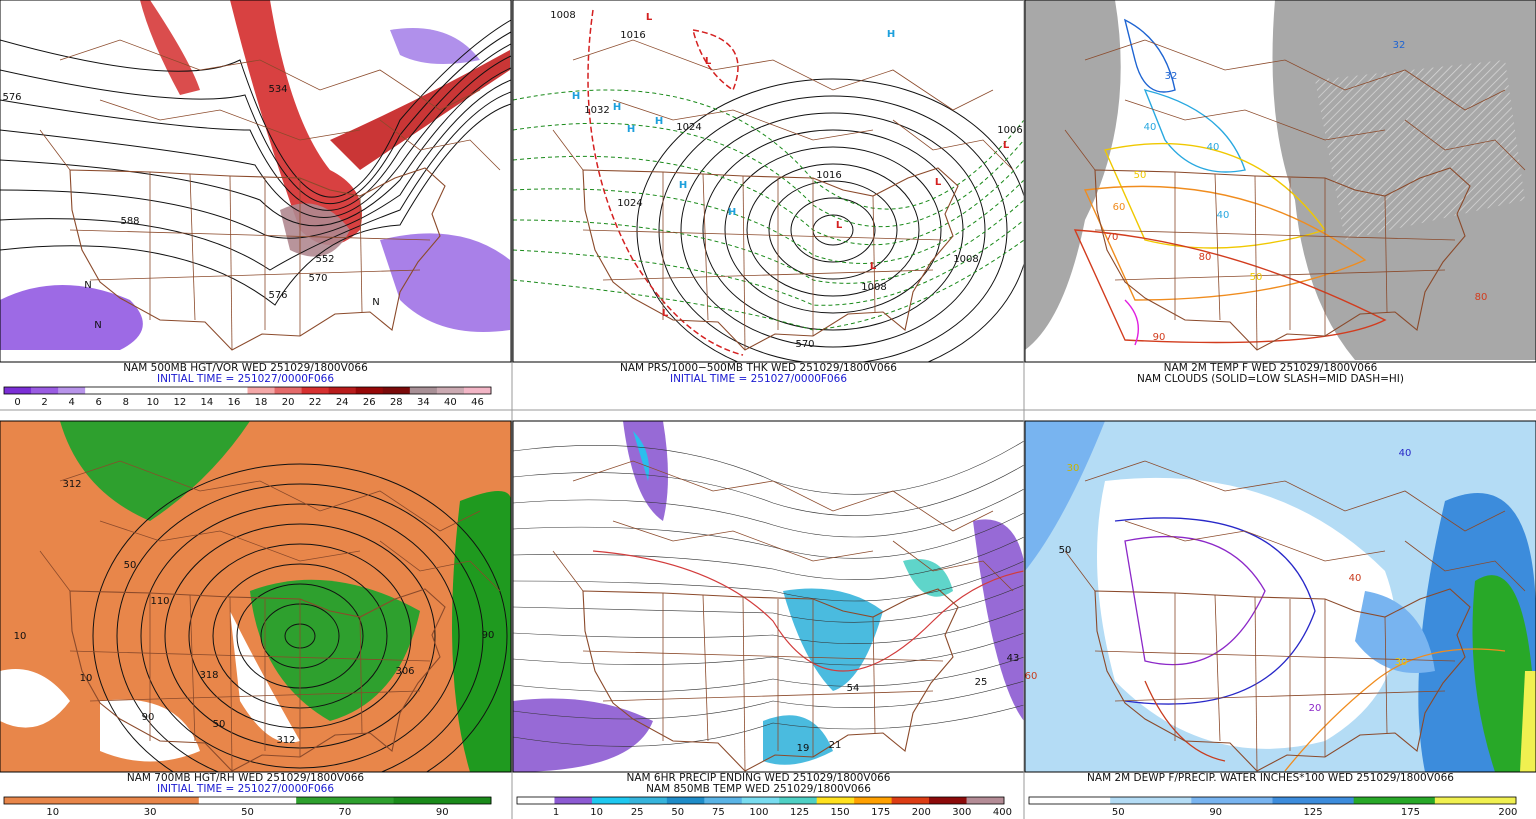  I want to click on colorbar-label: 4, so click(71, 402).